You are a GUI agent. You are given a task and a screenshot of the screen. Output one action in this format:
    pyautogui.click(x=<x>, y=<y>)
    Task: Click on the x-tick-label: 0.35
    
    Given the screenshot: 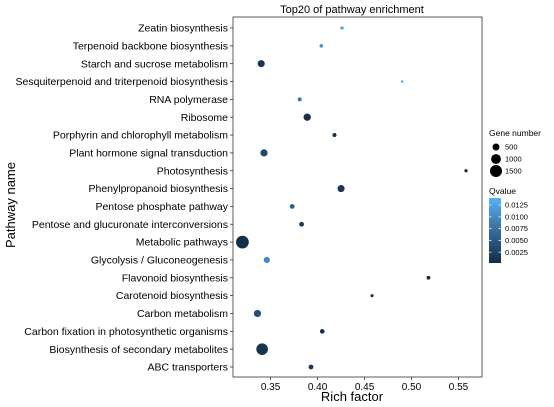 What is the action you would take?
    pyautogui.click(x=271, y=387)
    